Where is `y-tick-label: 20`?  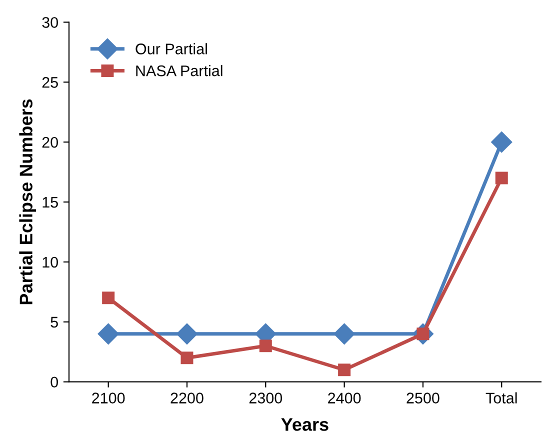
y-tick-label: 20 is located at coordinates (50, 142).